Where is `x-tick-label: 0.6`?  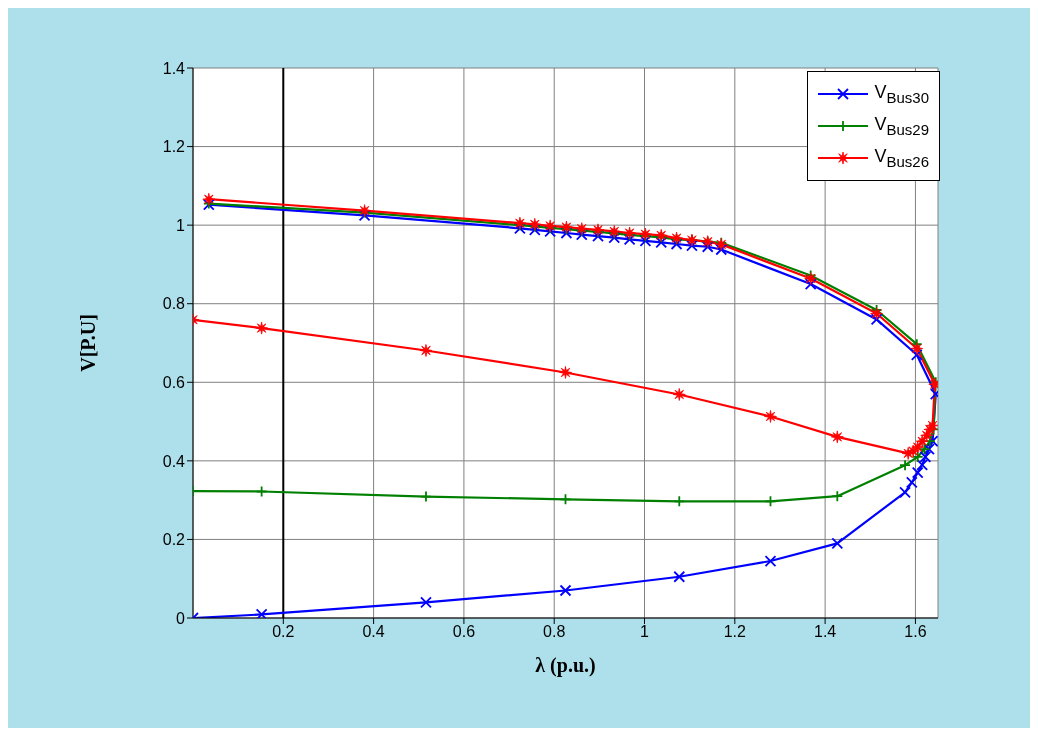 x-tick-label: 0.6 is located at coordinates (464, 632).